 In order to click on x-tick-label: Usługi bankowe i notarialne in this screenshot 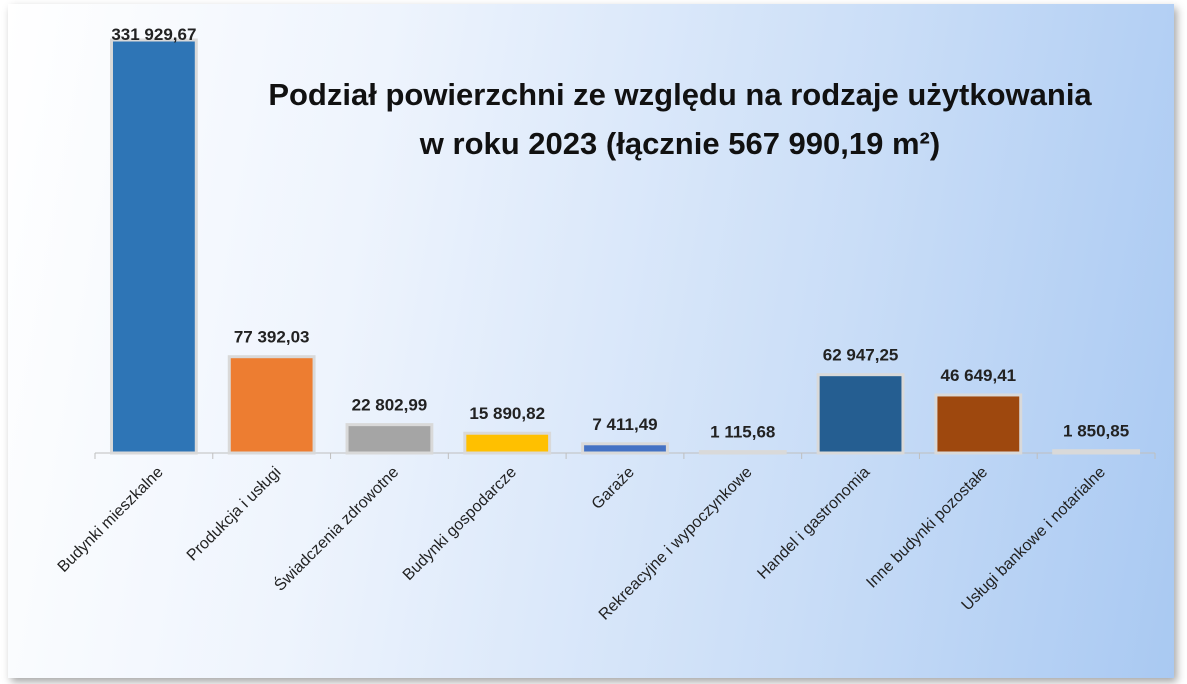, I will do `click(1034, 539)`.